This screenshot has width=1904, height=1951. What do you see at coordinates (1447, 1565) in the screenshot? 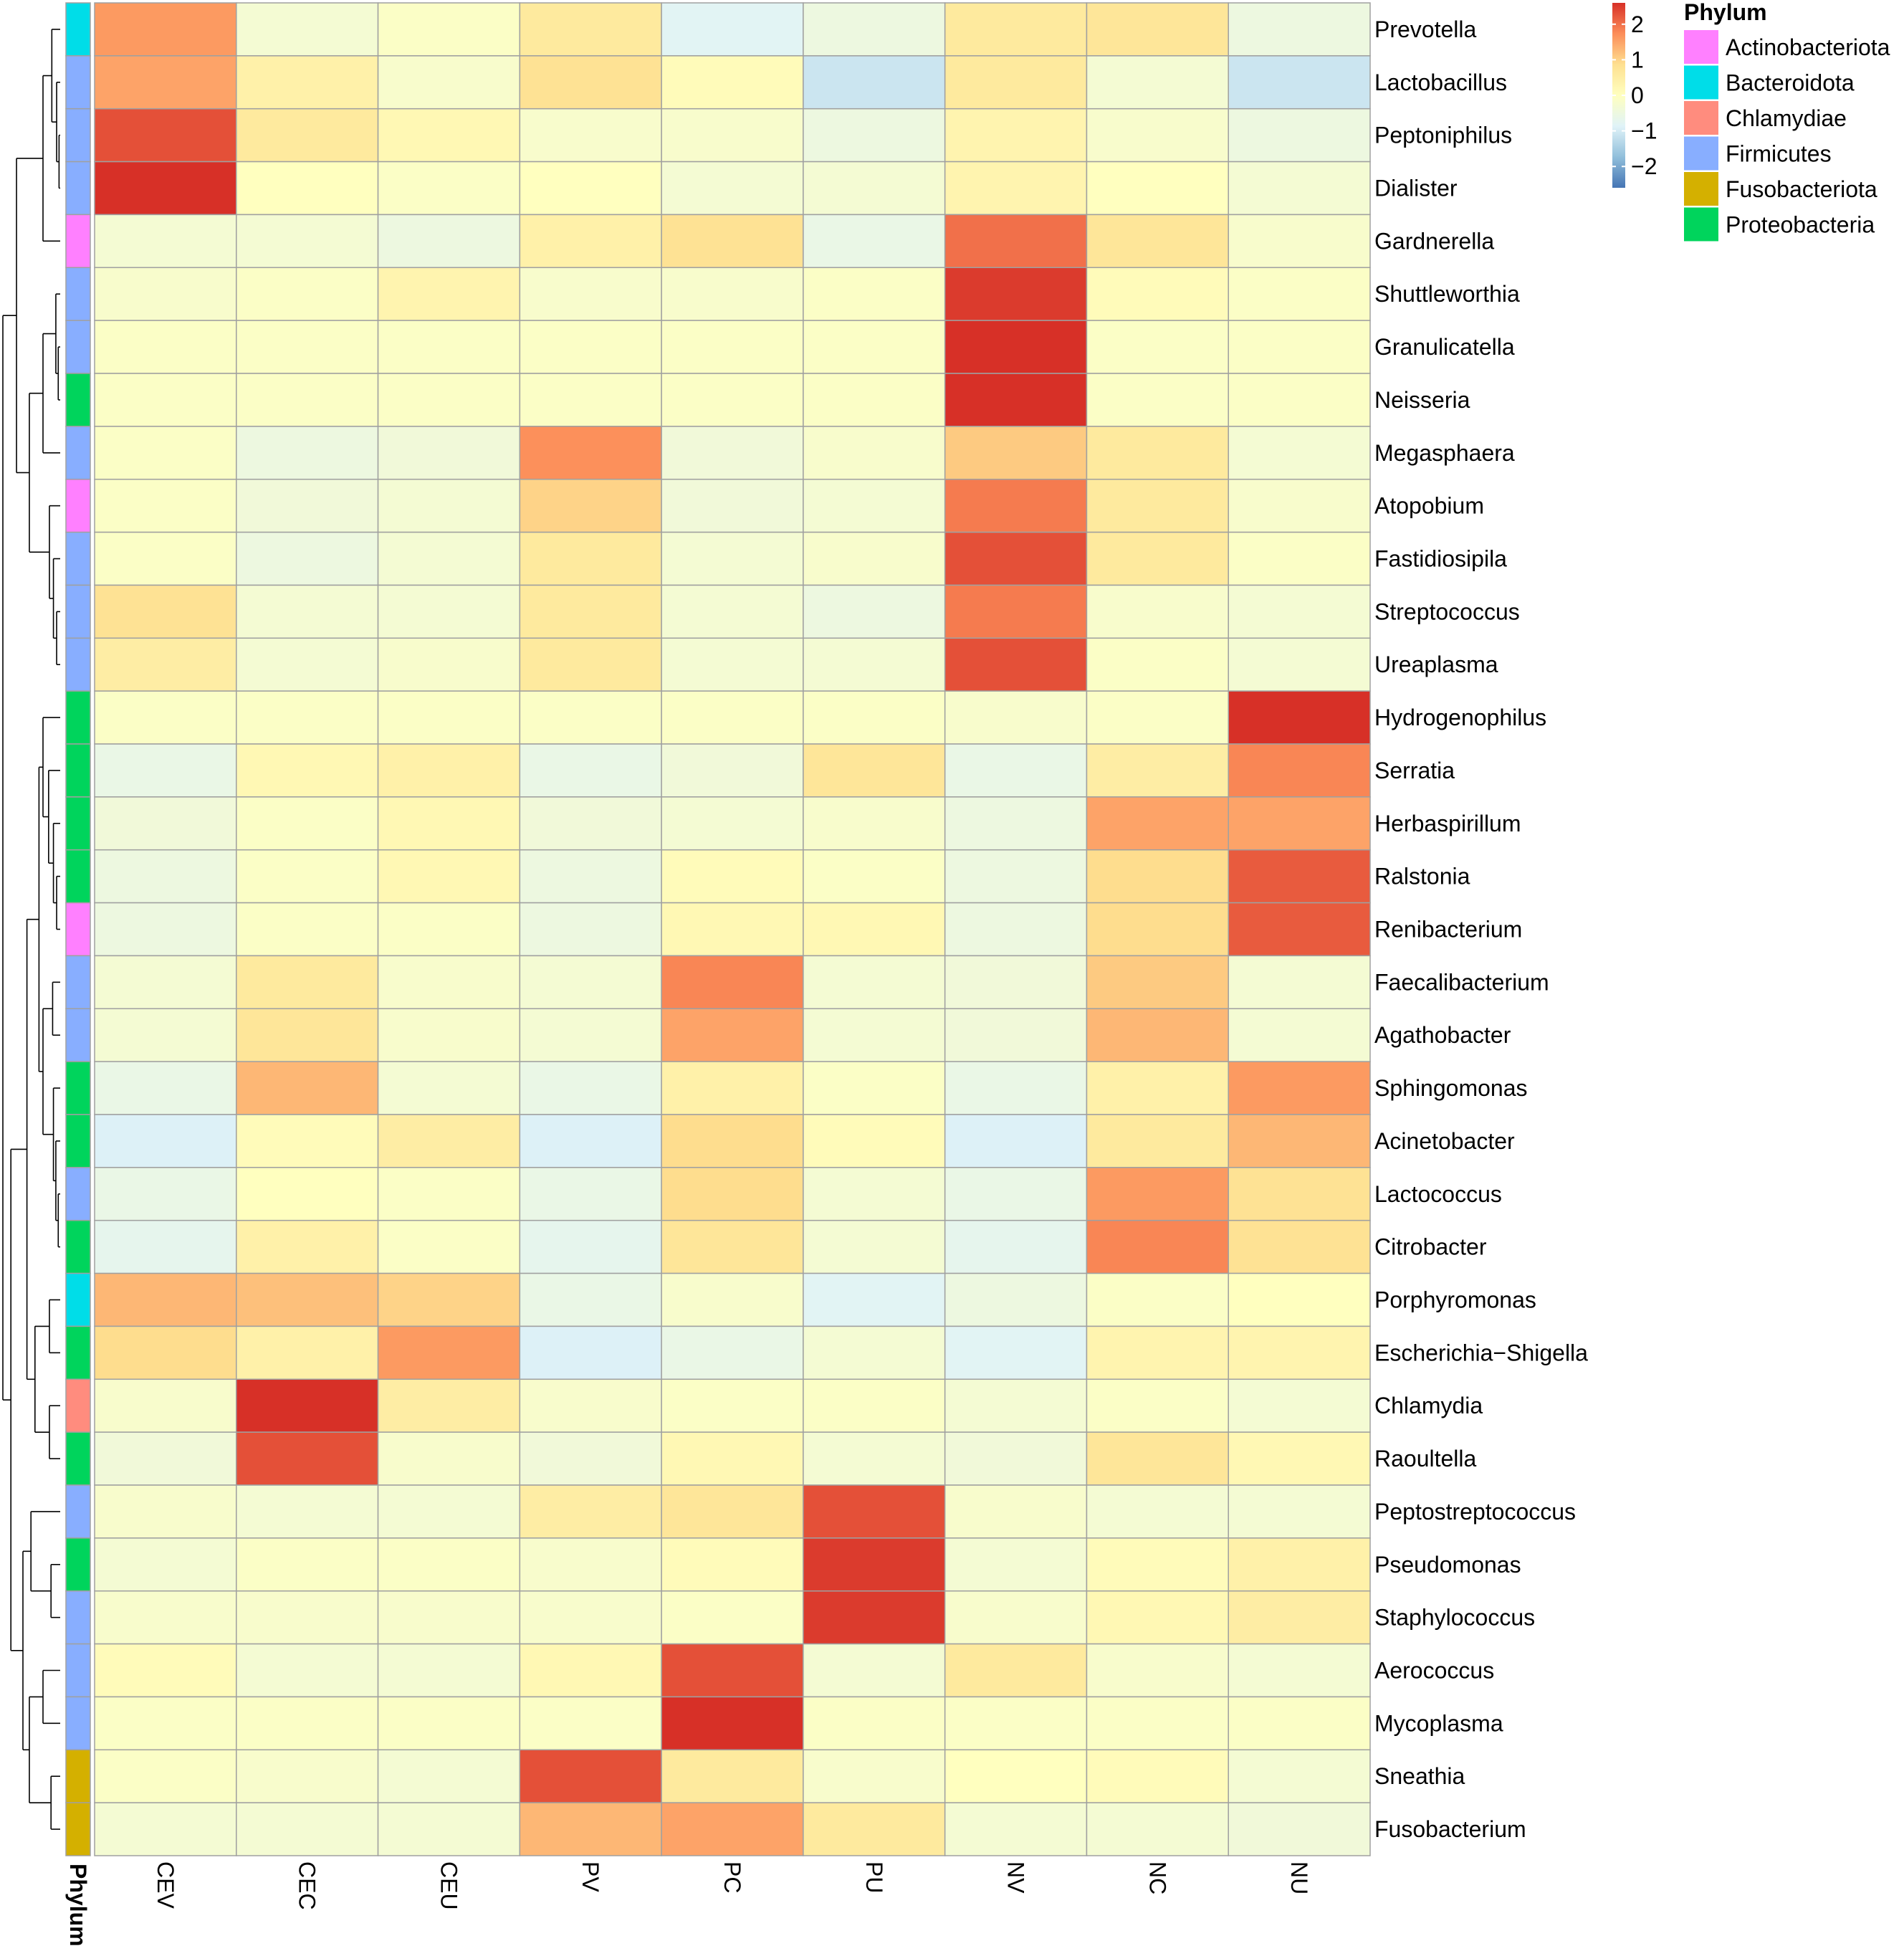
I see `row-label: Pseudomonas` at bounding box center [1447, 1565].